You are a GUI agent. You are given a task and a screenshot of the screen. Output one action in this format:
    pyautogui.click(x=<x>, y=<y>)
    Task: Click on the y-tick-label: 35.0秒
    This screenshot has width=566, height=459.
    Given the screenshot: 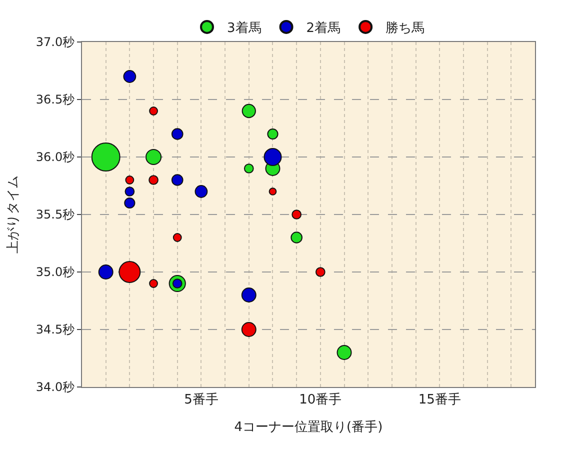 What is the action you would take?
    pyautogui.click(x=55, y=272)
    